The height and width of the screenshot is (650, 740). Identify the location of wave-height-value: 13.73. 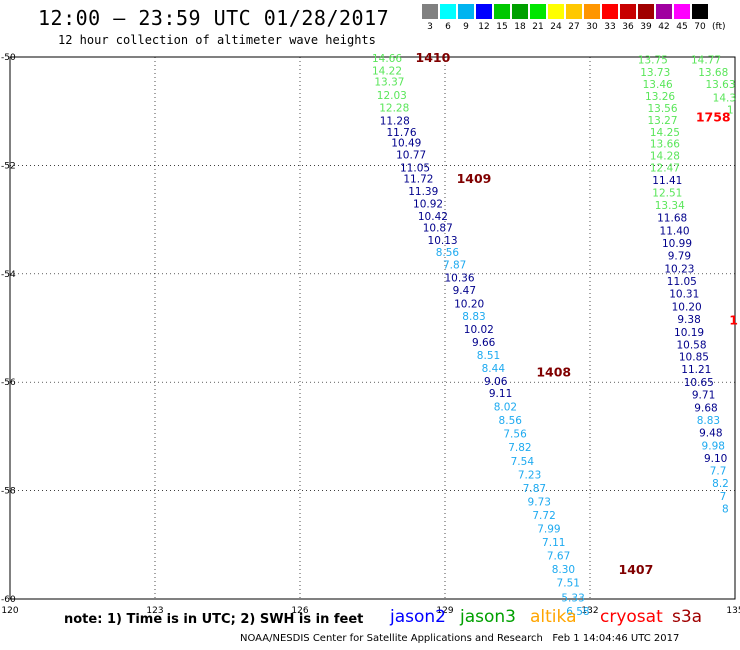
(655, 73).